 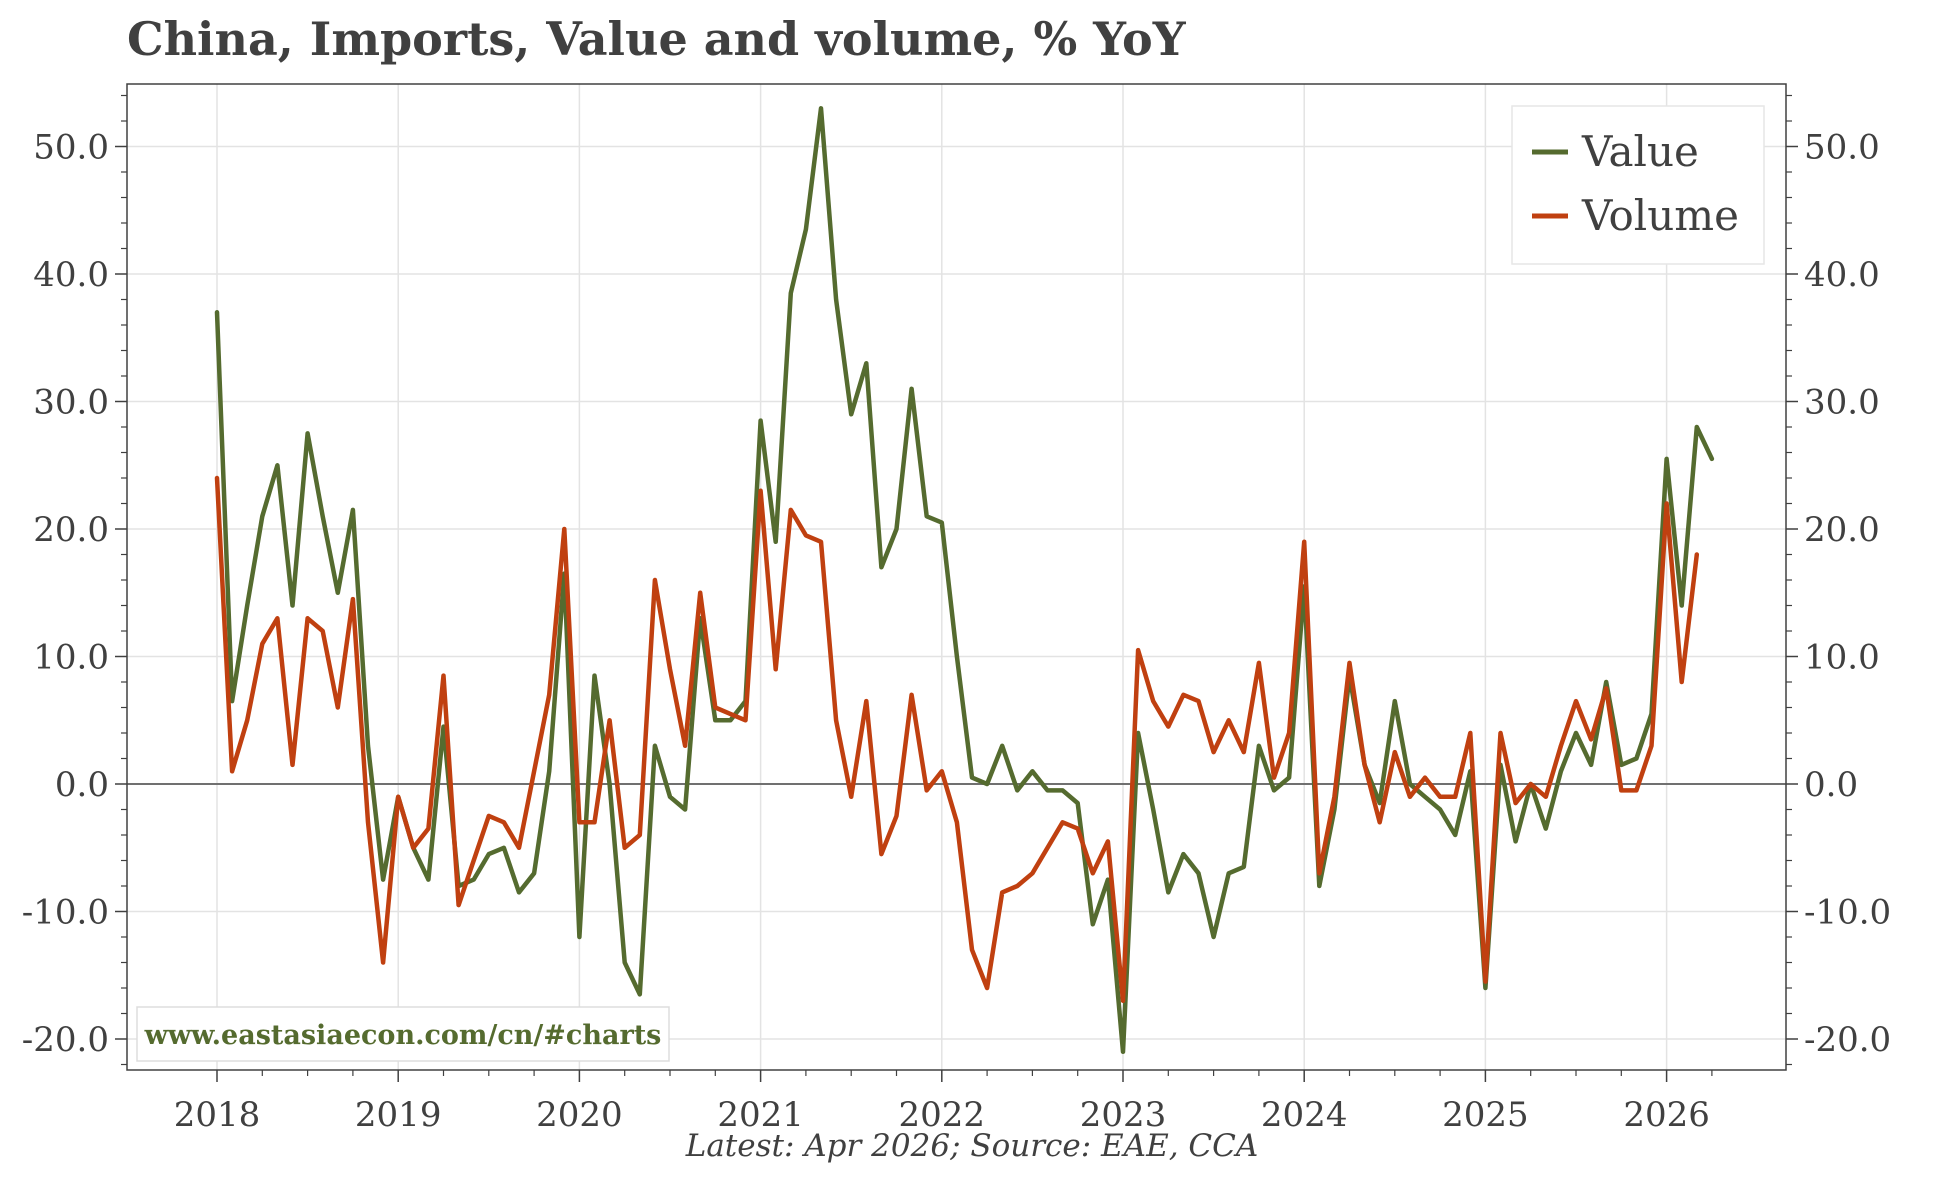 What do you see at coordinates (71, 658) in the screenshot?
I see `y-left-tick-label: 10.0` at bounding box center [71, 658].